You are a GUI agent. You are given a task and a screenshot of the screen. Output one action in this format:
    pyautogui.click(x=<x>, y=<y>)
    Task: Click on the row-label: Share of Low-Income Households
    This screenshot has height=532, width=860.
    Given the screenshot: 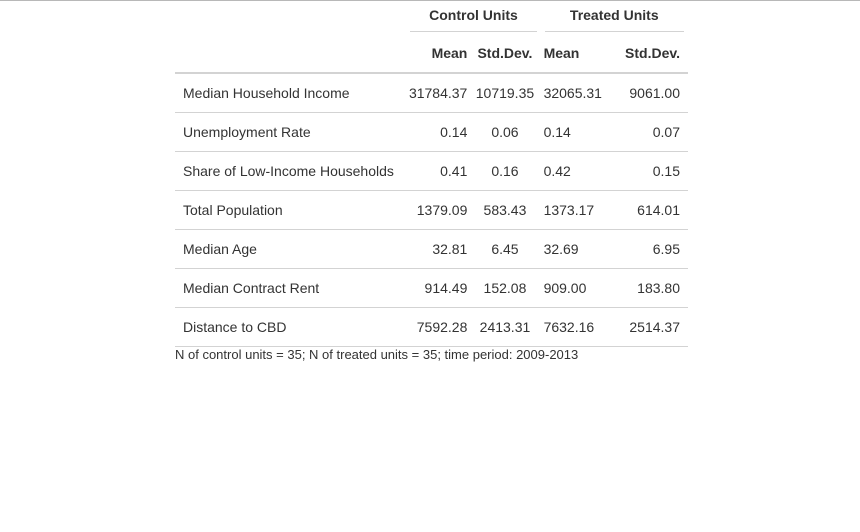 What is the action you would take?
    pyautogui.click(x=291, y=171)
    